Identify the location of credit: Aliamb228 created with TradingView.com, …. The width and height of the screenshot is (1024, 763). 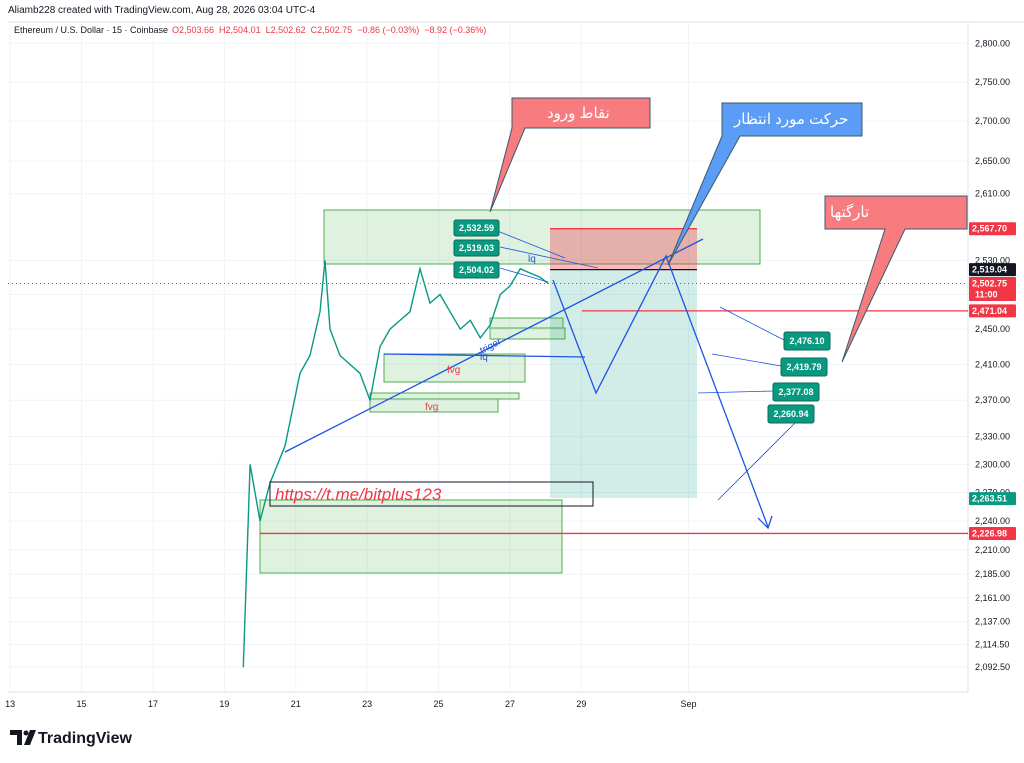
(162, 10).